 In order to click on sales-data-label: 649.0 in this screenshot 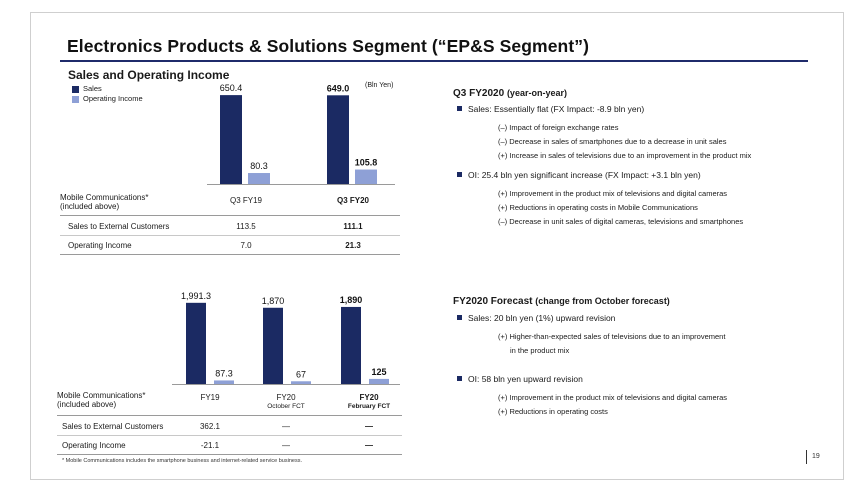, I will do `click(338, 88)`.